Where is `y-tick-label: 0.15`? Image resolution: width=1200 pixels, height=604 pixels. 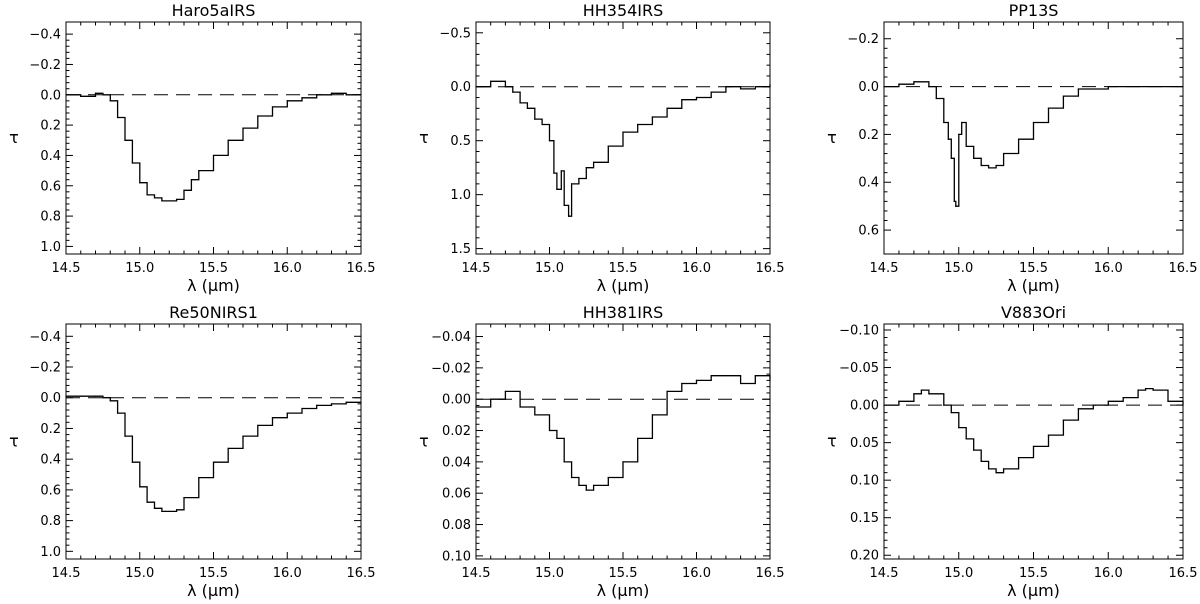 y-tick-label: 0.15 is located at coordinates (864, 518).